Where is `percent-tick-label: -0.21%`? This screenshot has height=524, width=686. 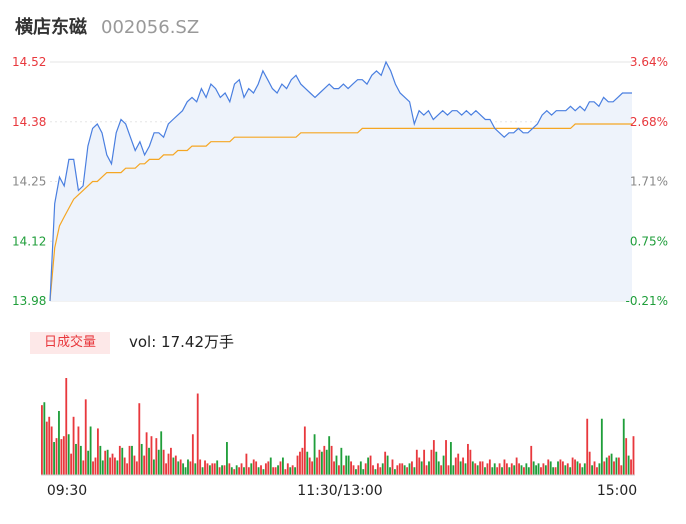 percent-tick-label: -0.21% is located at coordinates (647, 301).